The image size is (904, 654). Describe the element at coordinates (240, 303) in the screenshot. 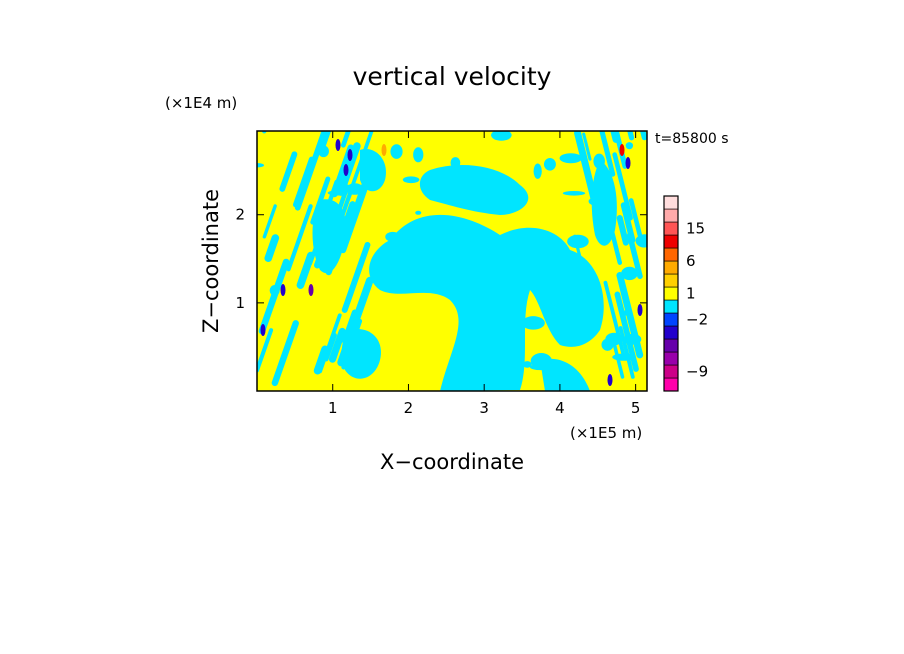

I see `y-tick-label: 1` at that location.